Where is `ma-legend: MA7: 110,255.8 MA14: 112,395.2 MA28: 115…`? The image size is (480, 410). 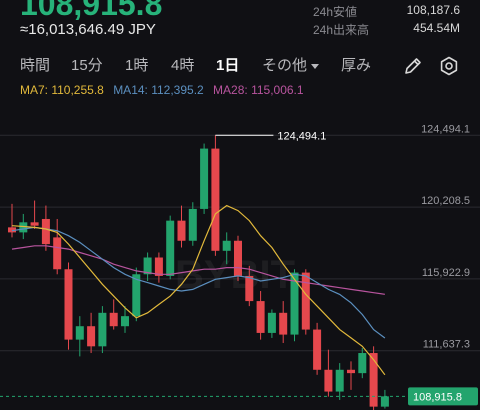
ma-legend: MA7: 110,255.8 MA14: 112,395.2 MA28: 115… is located at coordinates (165, 90).